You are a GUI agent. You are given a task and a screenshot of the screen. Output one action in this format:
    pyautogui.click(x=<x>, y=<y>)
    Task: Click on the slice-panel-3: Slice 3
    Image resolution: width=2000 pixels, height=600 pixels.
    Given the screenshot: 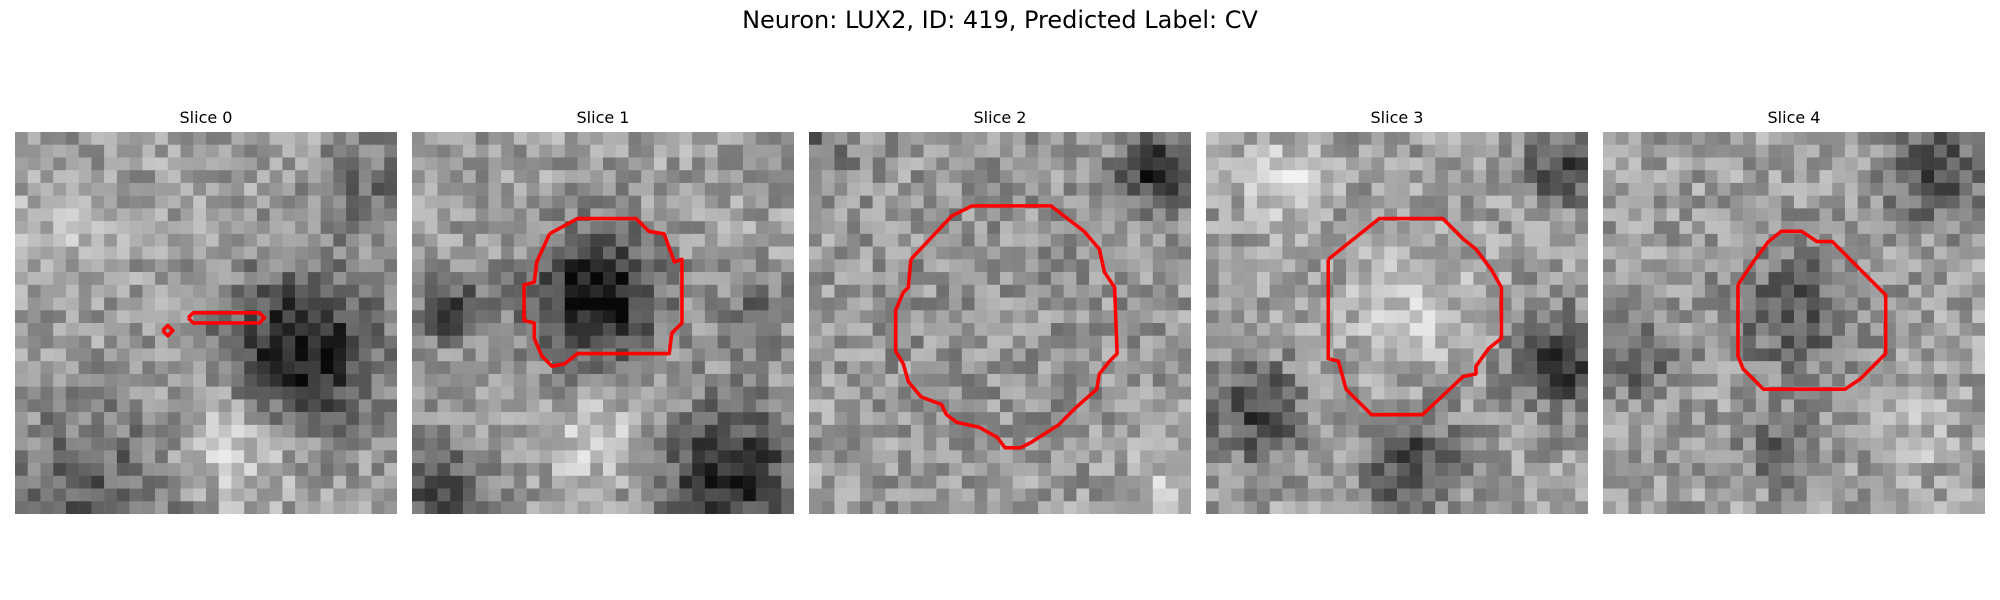 What is the action you would take?
    pyautogui.click(x=1397, y=311)
    